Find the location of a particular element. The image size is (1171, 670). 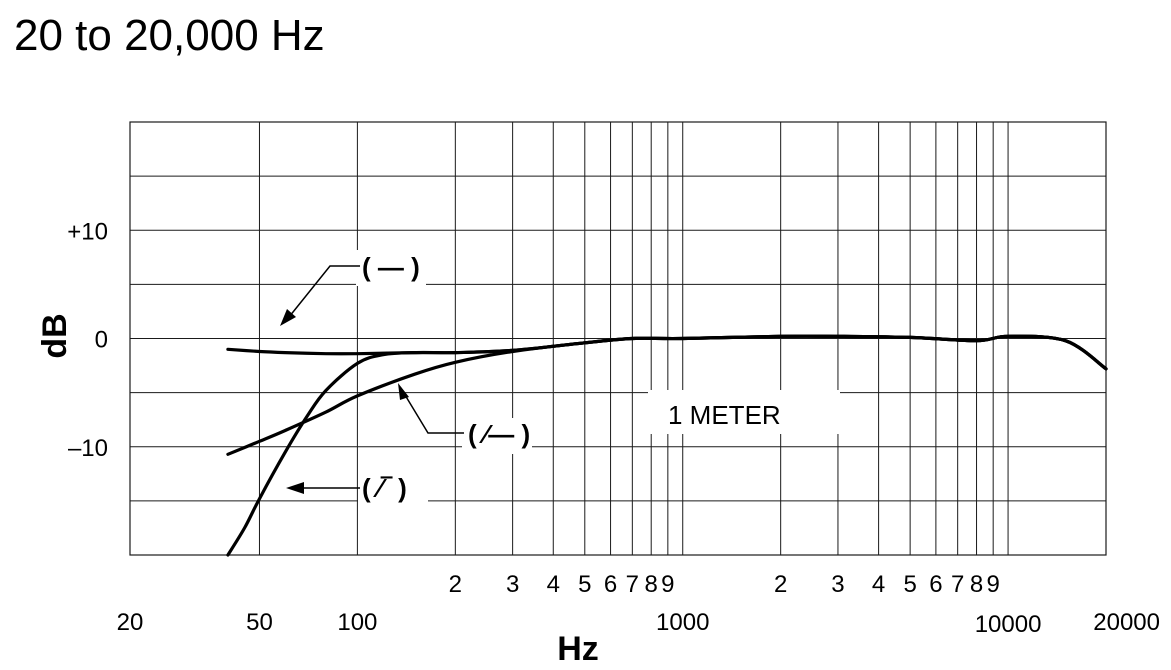

x-major-tick-label: 1000 is located at coordinates (682, 622).